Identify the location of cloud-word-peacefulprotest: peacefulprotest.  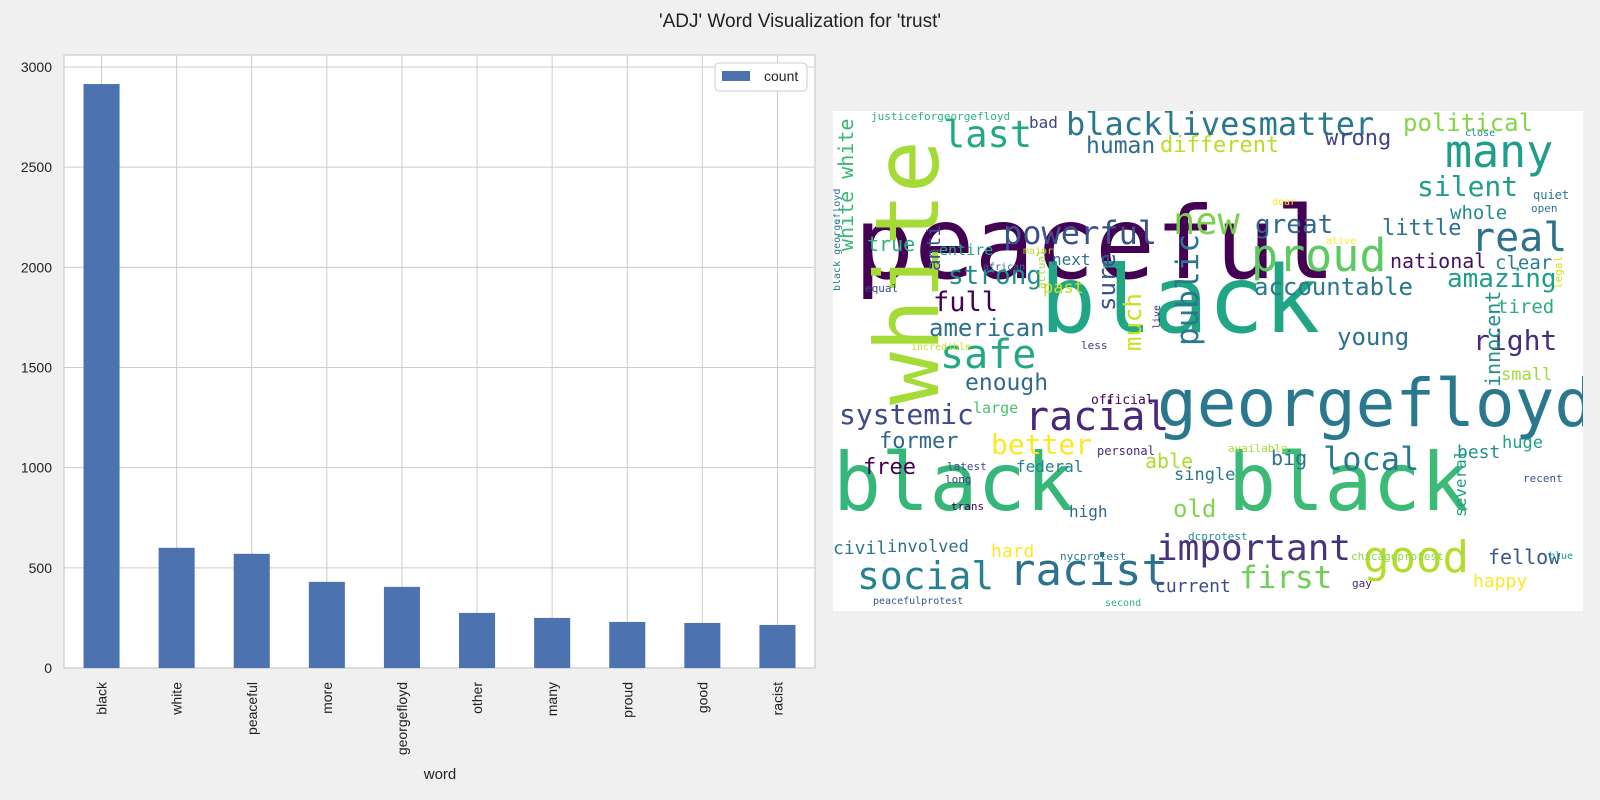
(918, 601).